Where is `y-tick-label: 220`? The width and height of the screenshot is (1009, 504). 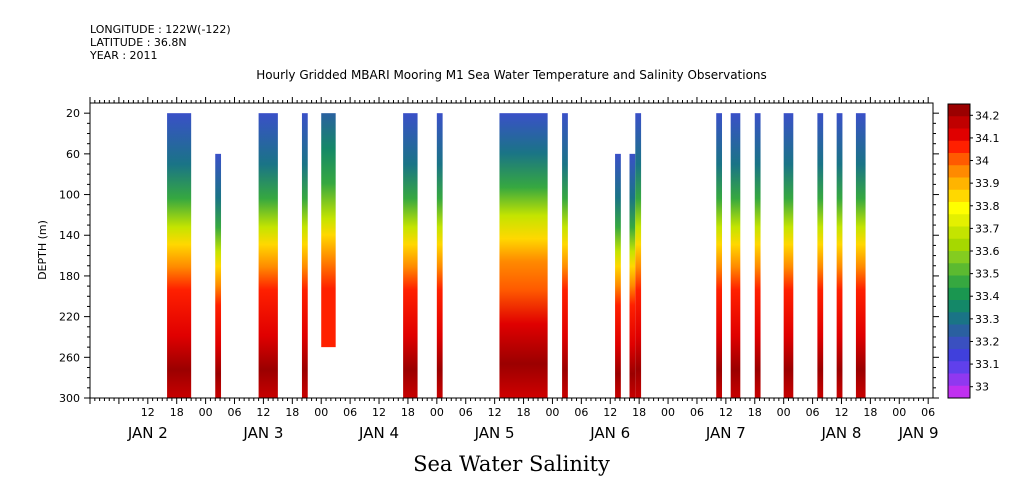
y-tick-label: 220 is located at coordinates (69, 317).